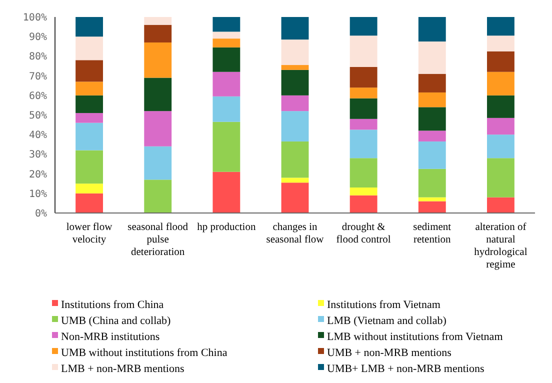 This screenshot has width=552, height=383. What do you see at coordinates (110, 336) in the screenshot?
I see `legend-label: Non-MRB institutions` at bounding box center [110, 336].